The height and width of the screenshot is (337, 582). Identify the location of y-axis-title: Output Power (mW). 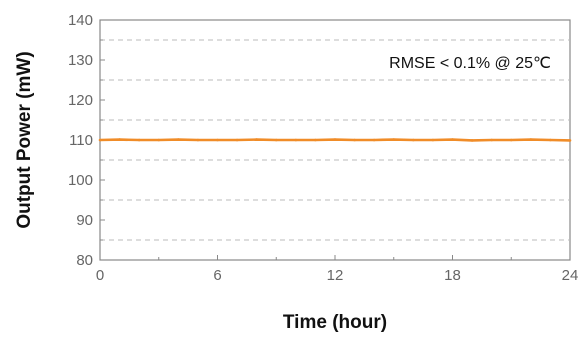
(24, 139).